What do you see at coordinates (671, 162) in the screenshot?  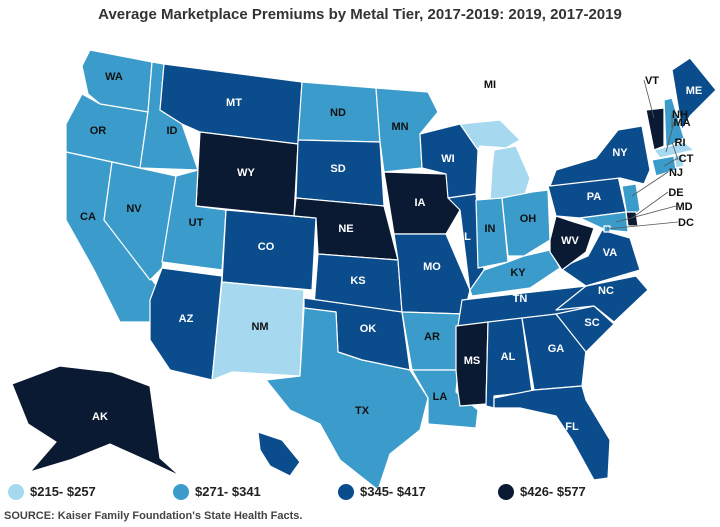 I see `leader-line-CT` at bounding box center [671, 162].